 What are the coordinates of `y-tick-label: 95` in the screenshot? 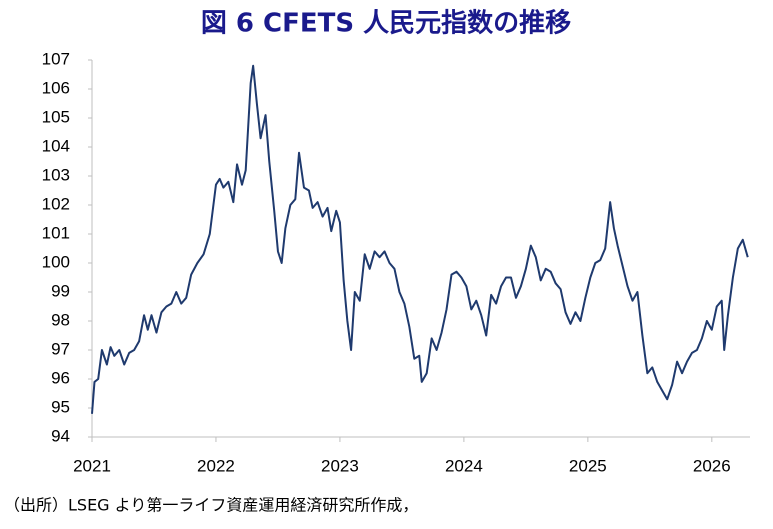 It's located at (60, 406).